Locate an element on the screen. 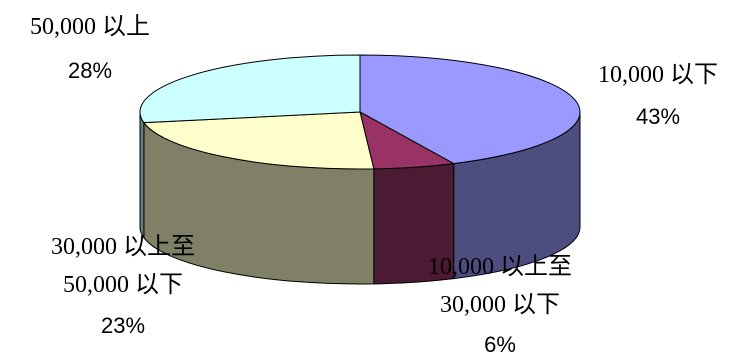 This screenshot has height=362, width=738. slice-percent-10000-below: 43% is located at coordinates (658, 116).